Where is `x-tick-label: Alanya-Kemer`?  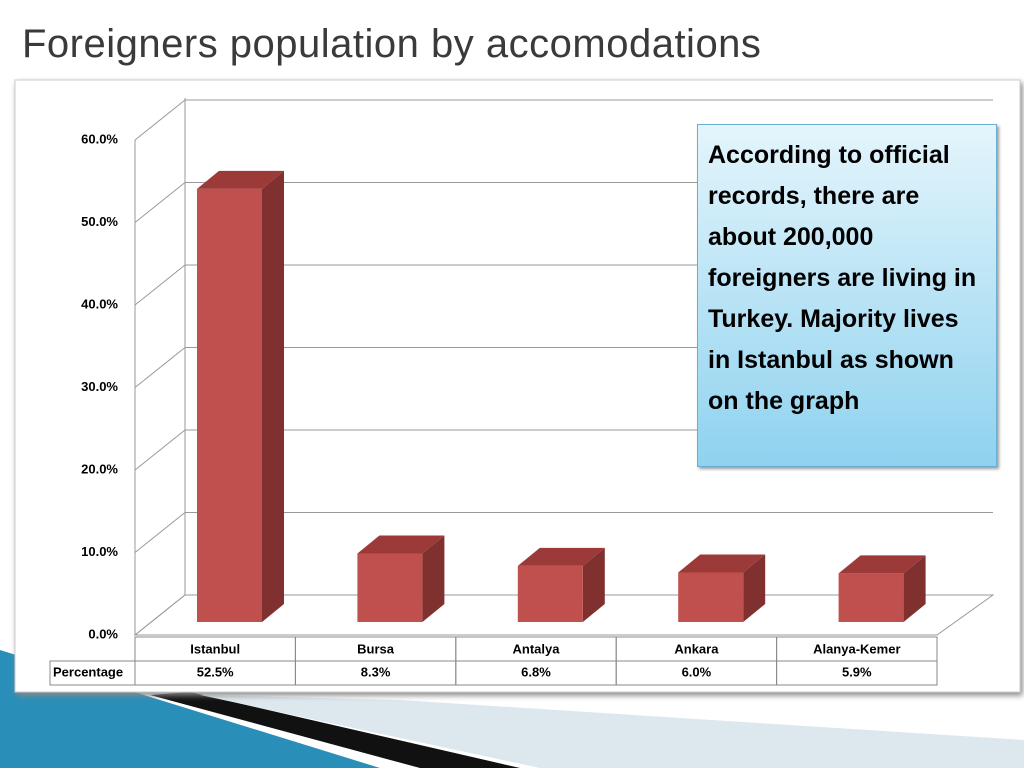 x-tick-label: Alanya-Kemer is located at coordinates (856, 648).